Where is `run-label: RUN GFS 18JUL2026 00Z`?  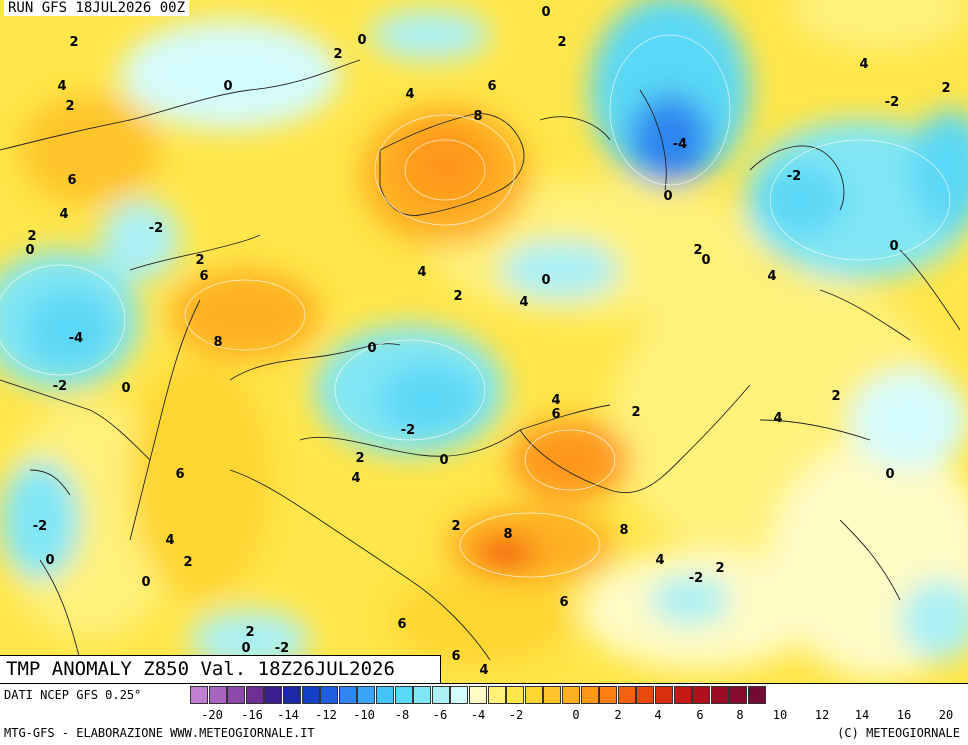
run-label: RUN GFS 18JUL2026 00Z is located at coordinates (97, 8).